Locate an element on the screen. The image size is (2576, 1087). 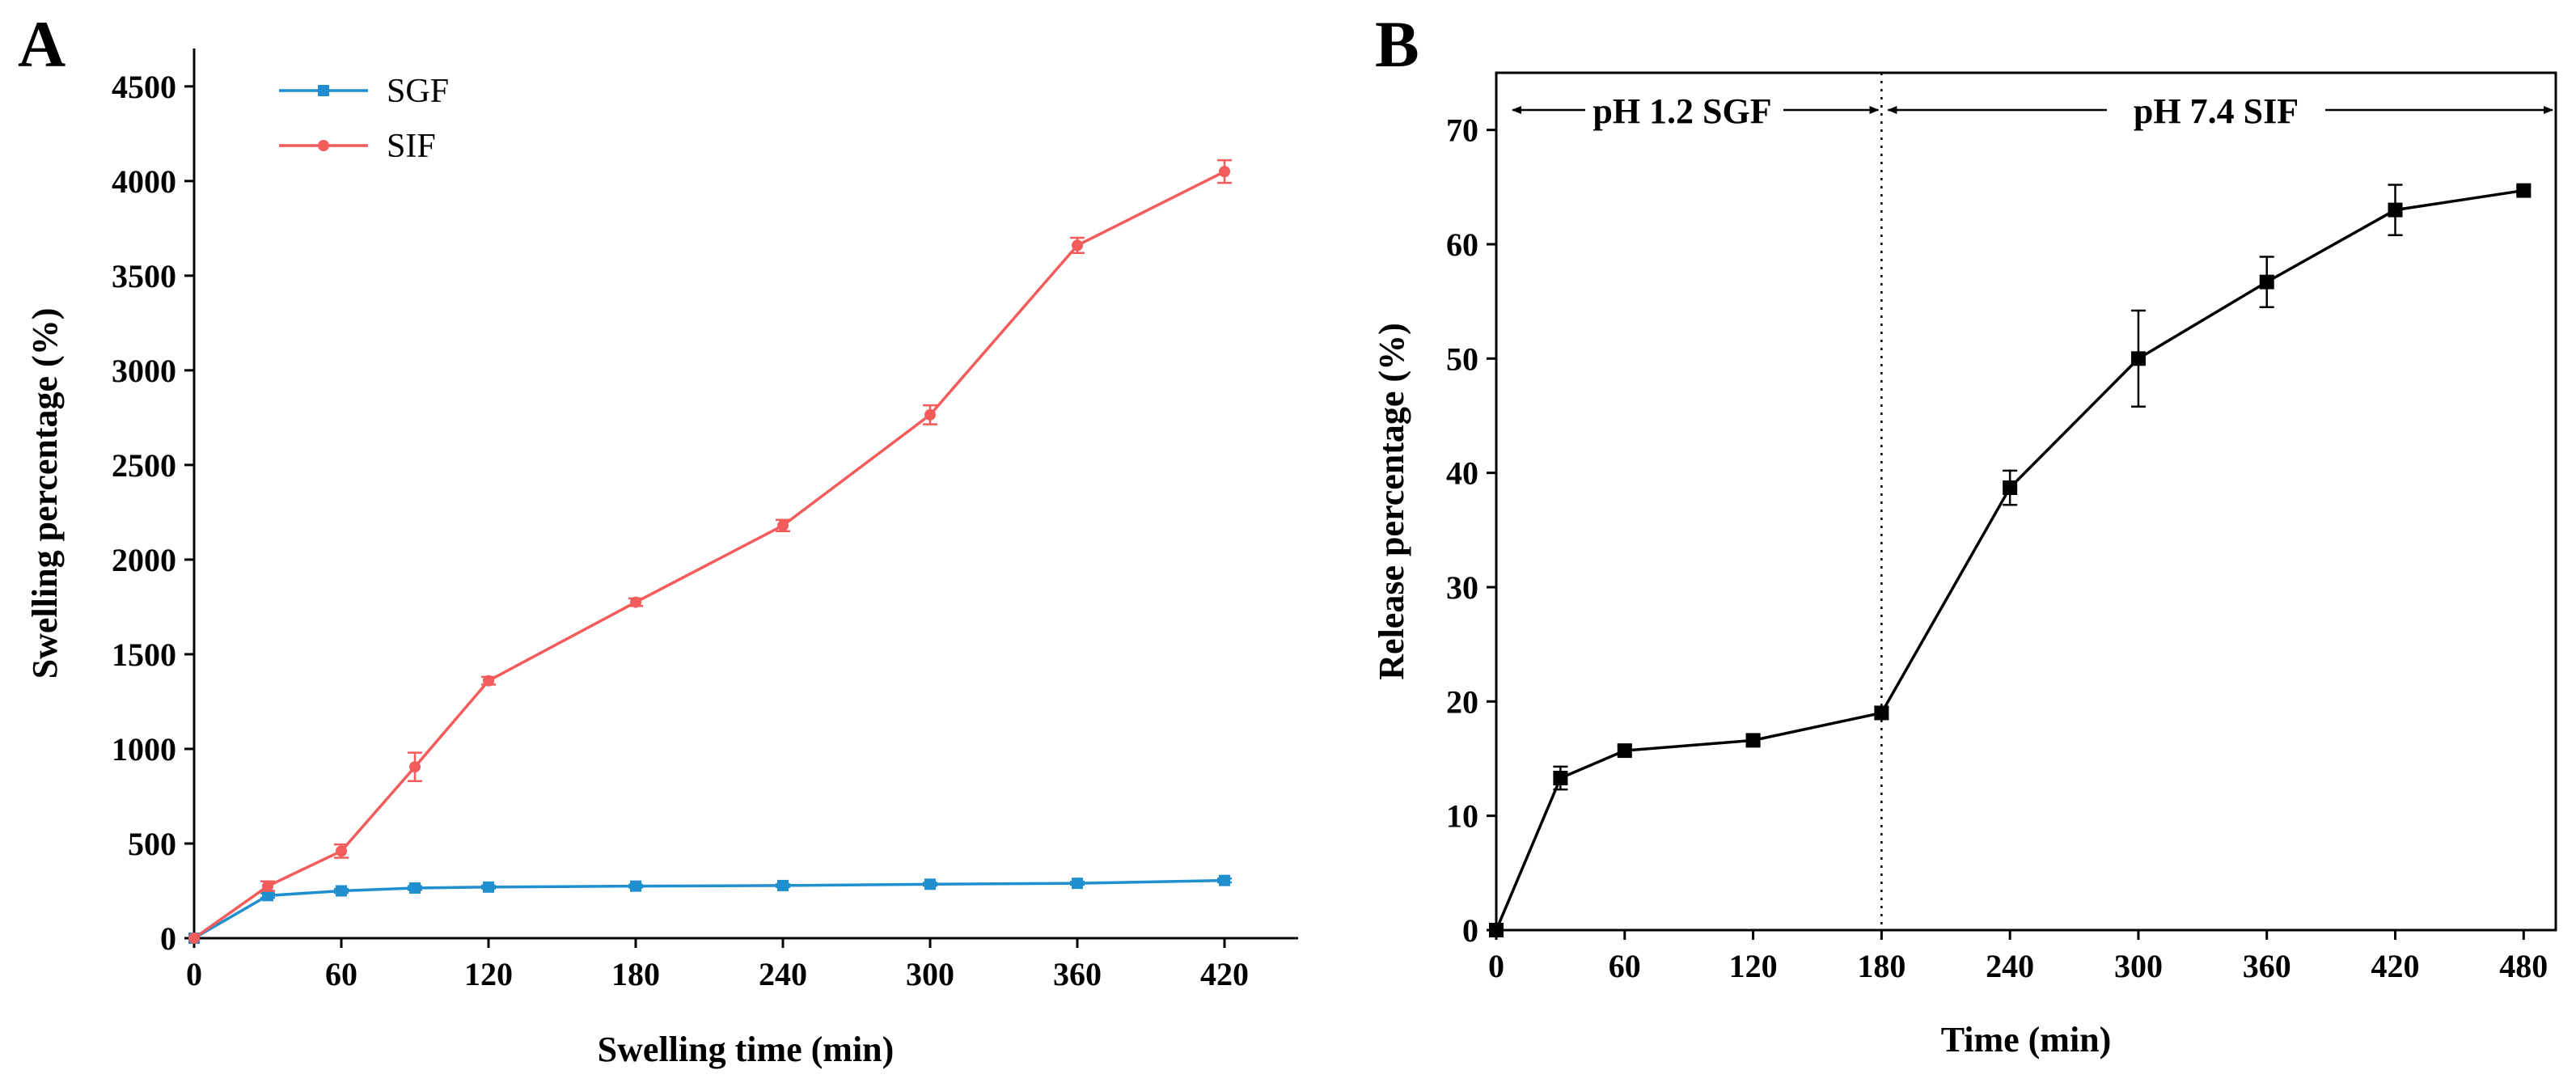
y-tick-label: 30 is located at coordinates (1462, 587).